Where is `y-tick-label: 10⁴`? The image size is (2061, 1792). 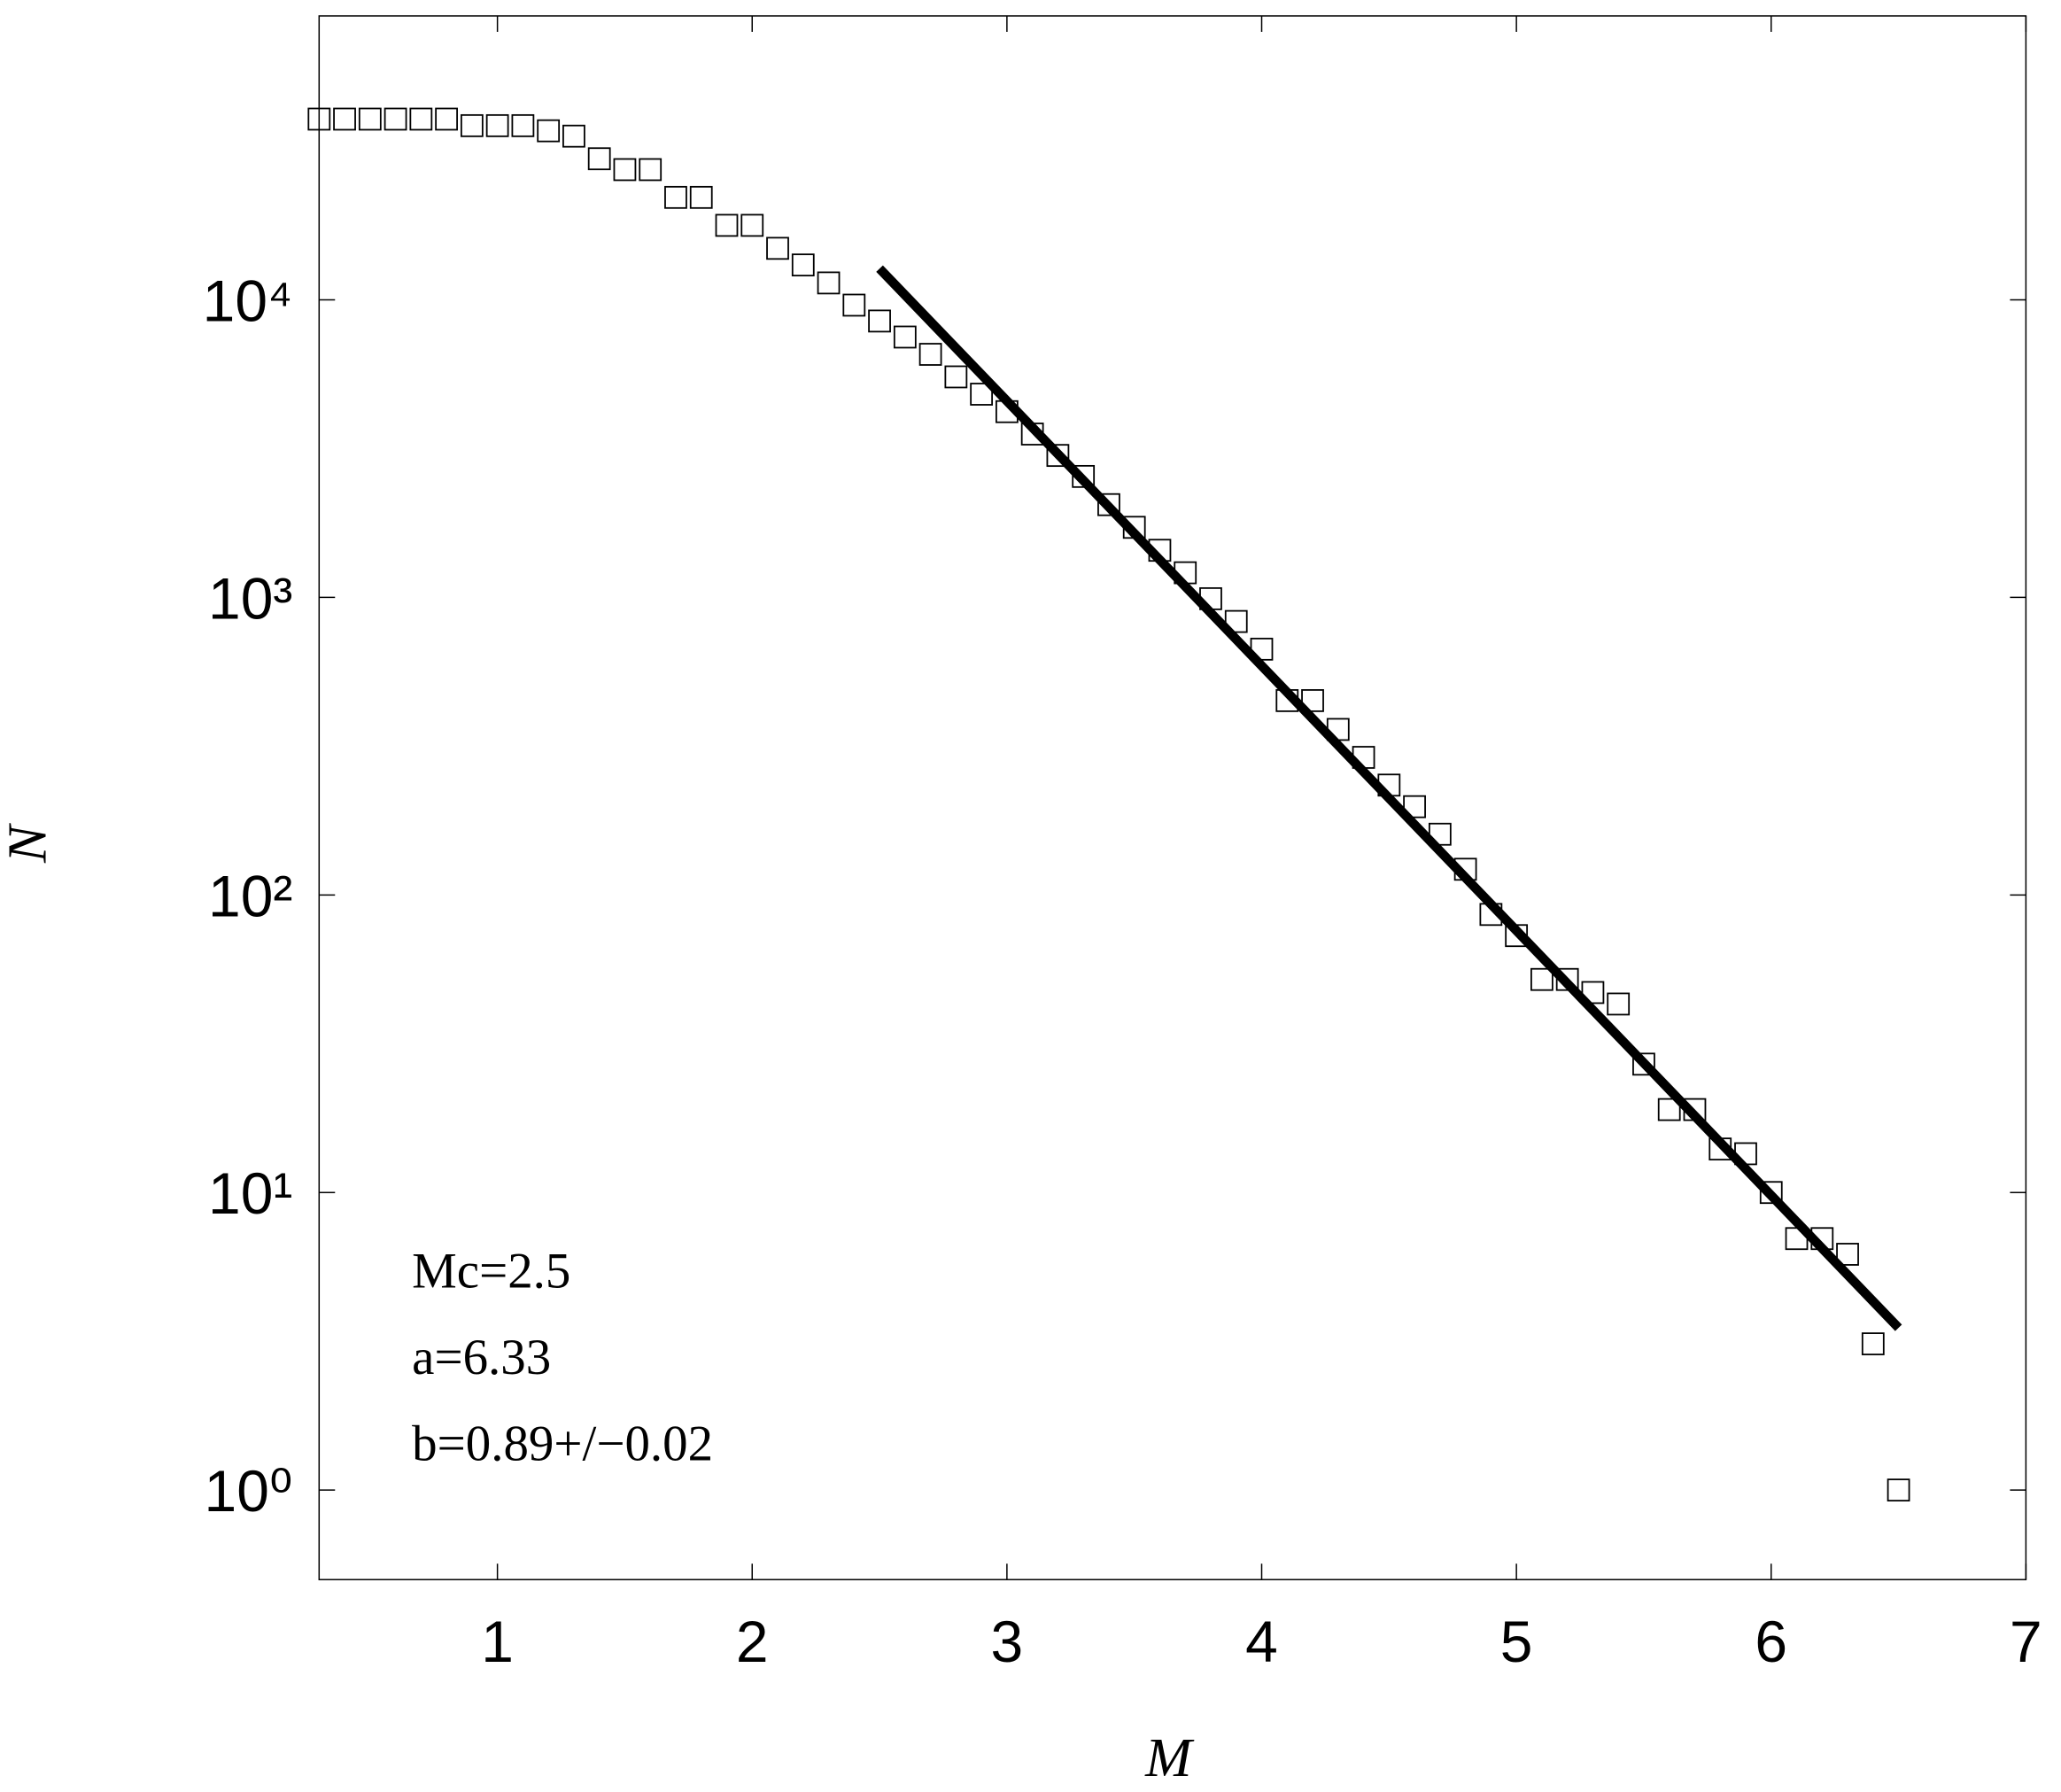 y-tick-label: 10⁴ is located at coordinates (248, 300).